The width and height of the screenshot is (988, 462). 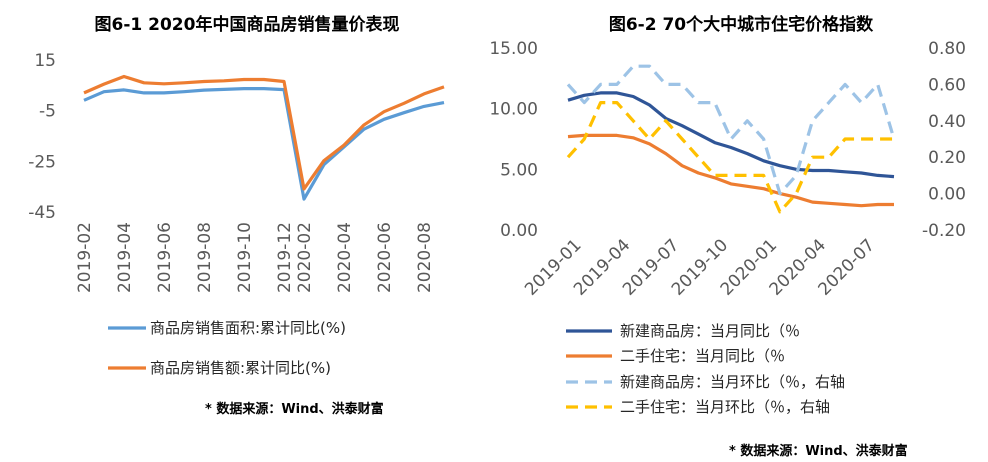 What do you see at coordinates (247, 25) in the screenshot?
I see `chart-left-title: 图6-1 2020年中国商品房销售量价表现` at bounding box center [247, 25].